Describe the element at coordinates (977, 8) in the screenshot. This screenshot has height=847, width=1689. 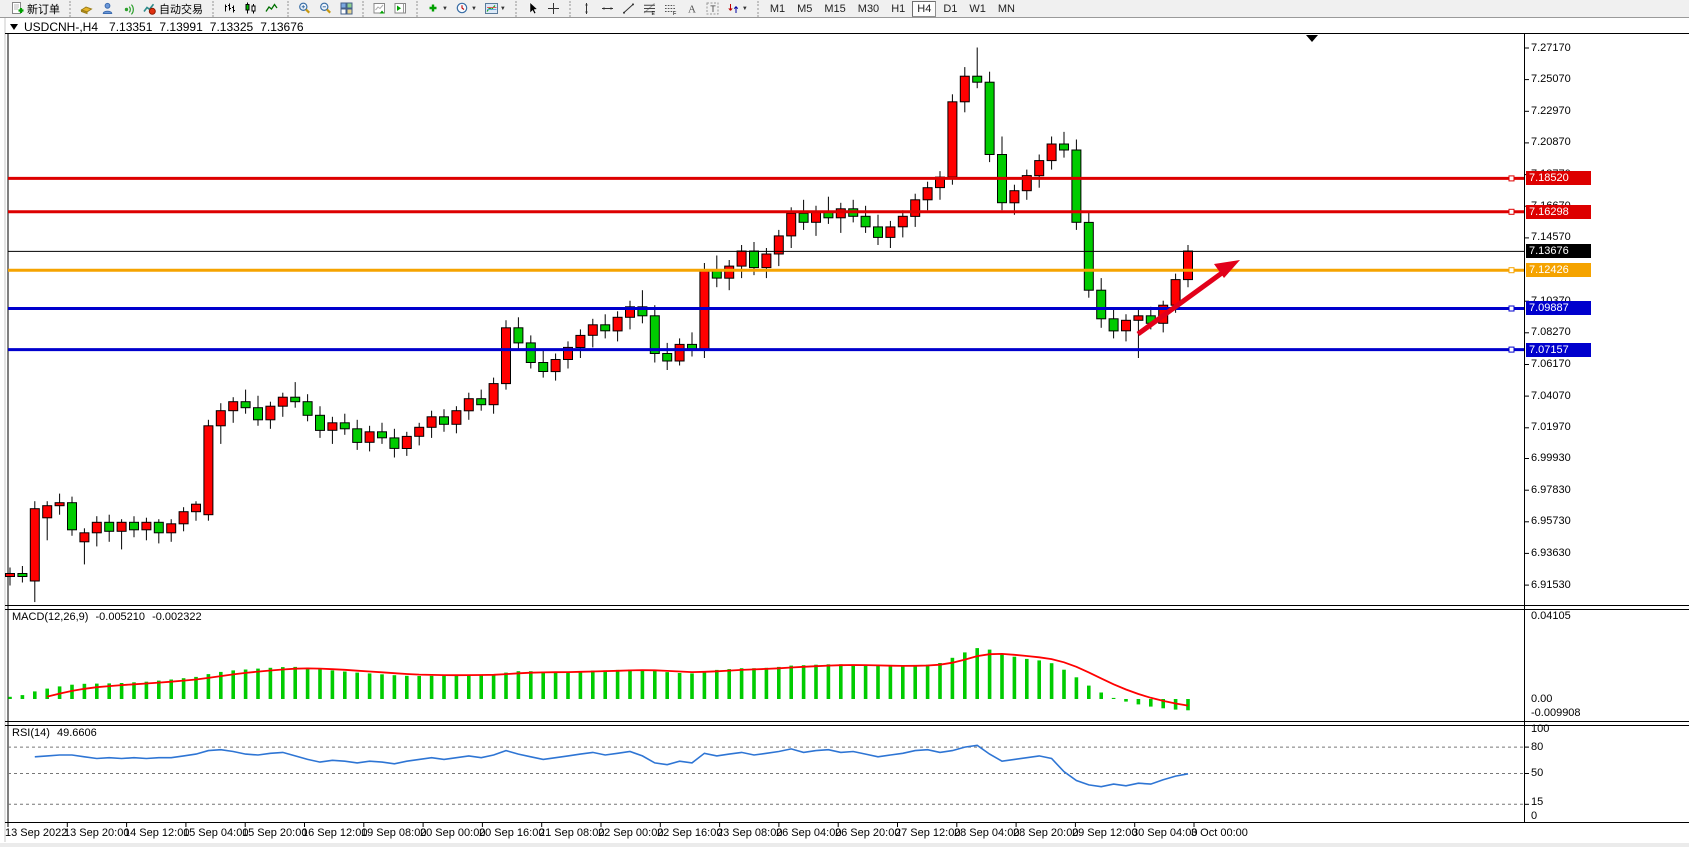
I see `timeframe-w1-button: W1` at that location.